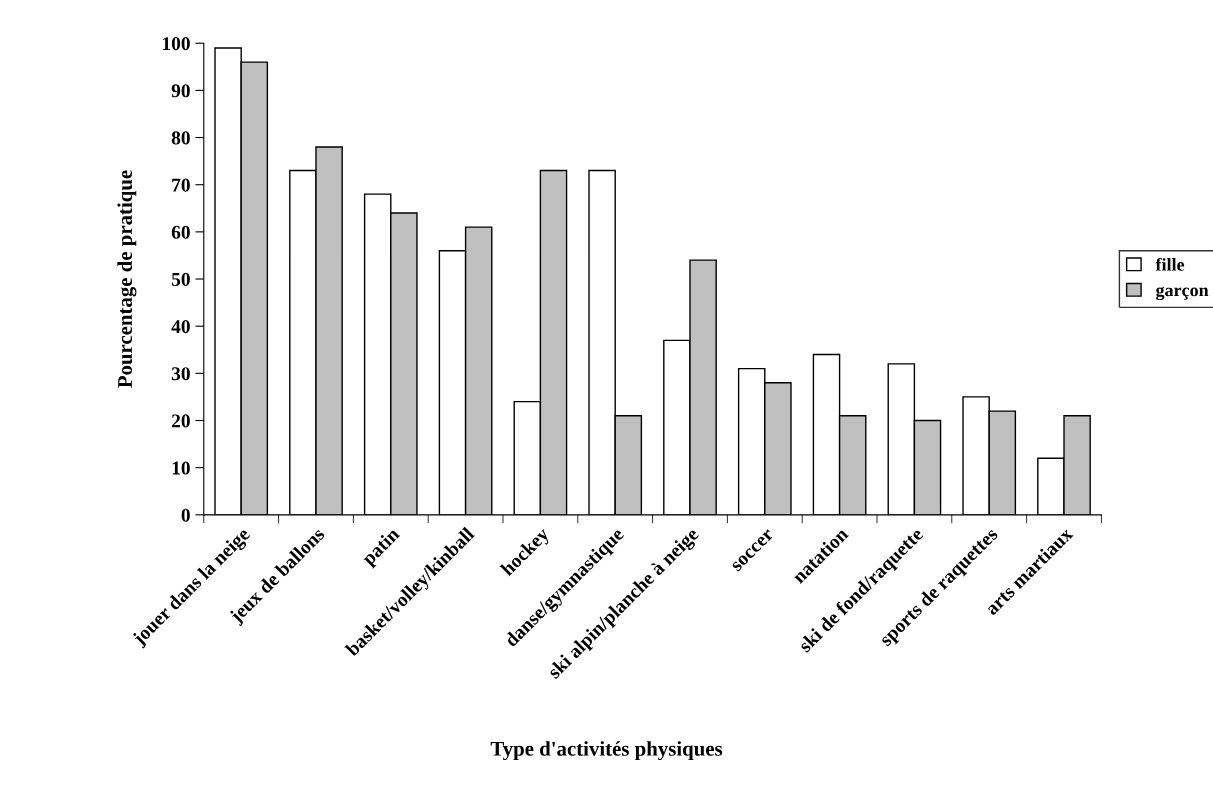 This screenshot has width=1213, height=786. I want to click on y-axis-title: Pourcentage de pratique, so click(127, 279).